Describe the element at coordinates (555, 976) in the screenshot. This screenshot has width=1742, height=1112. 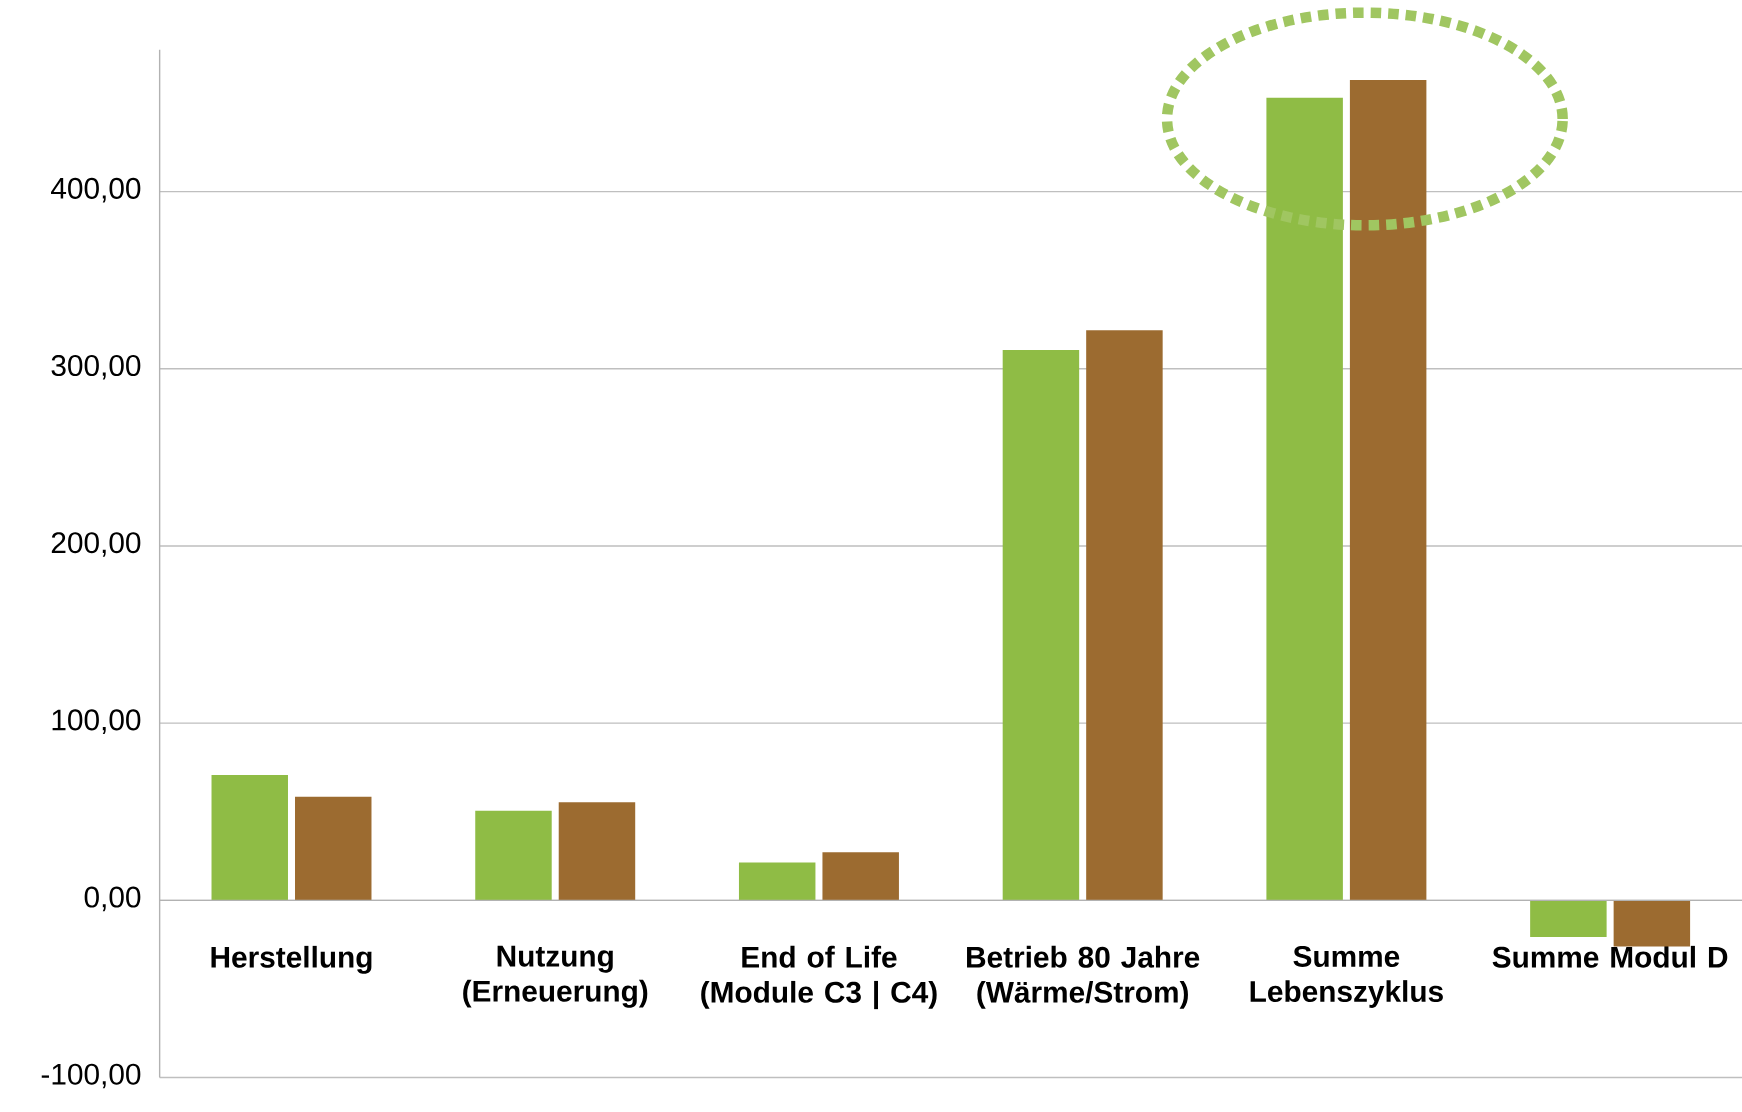
I see `x-tick-label: Nutzung (Erneuerung)` at that location.